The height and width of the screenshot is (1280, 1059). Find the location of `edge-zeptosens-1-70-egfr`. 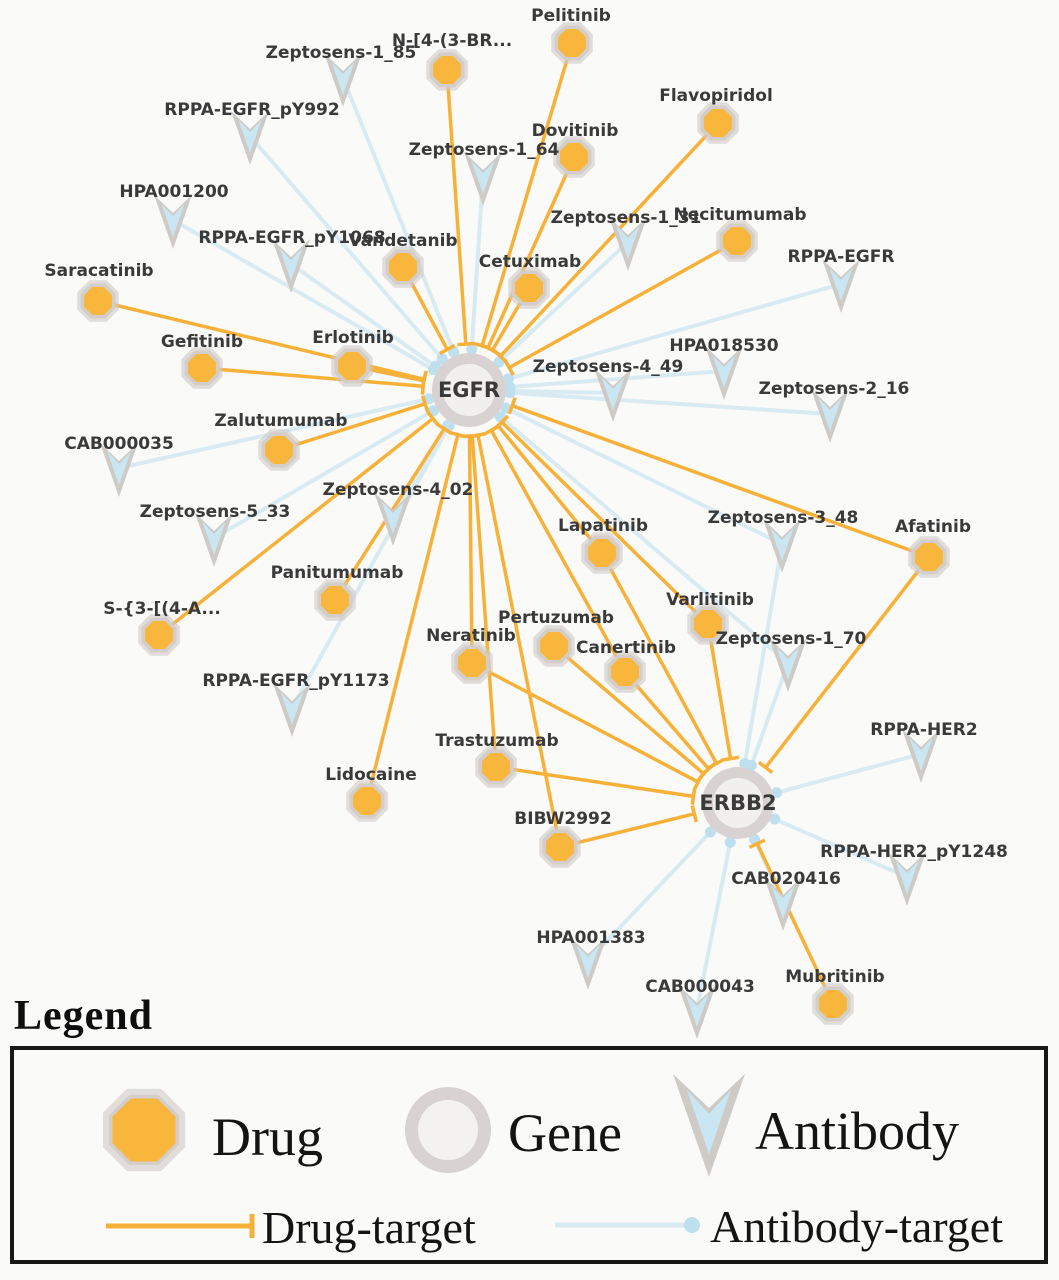

edge-zeptosens-1-70-egfr is located at coordinates (644, 540).